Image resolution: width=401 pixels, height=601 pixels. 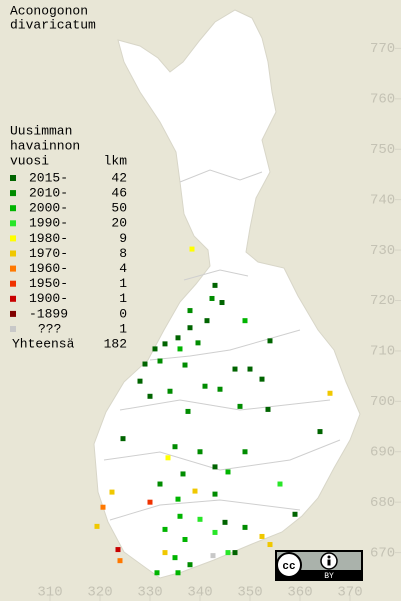 What do you see at coordinates (199, 593) in the screenshot?
I see `x-tick-label: 340` at bounding box center [199, 593].